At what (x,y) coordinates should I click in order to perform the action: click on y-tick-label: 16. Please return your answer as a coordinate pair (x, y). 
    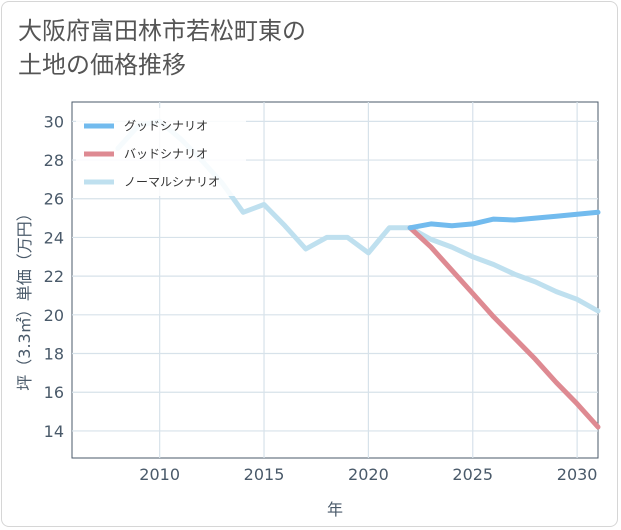
    Looking at the image, I should click on (54, 392).